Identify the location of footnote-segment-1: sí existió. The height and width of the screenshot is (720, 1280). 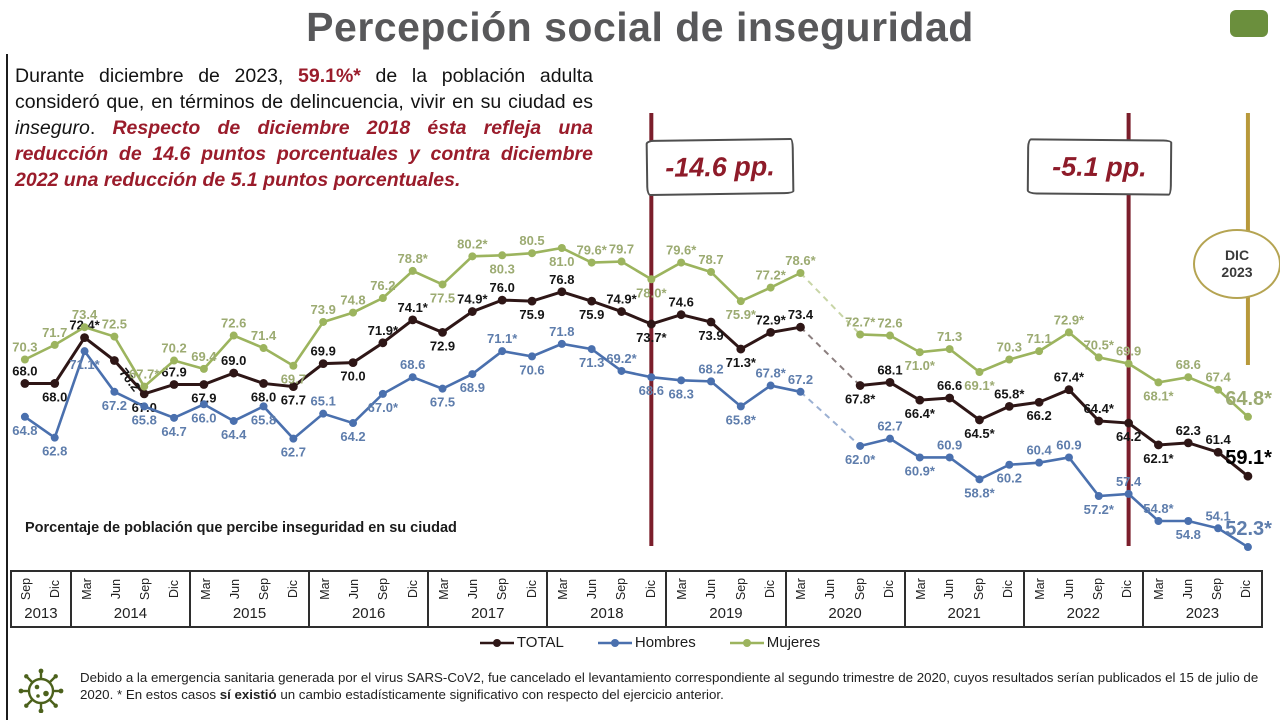
(248, 694).